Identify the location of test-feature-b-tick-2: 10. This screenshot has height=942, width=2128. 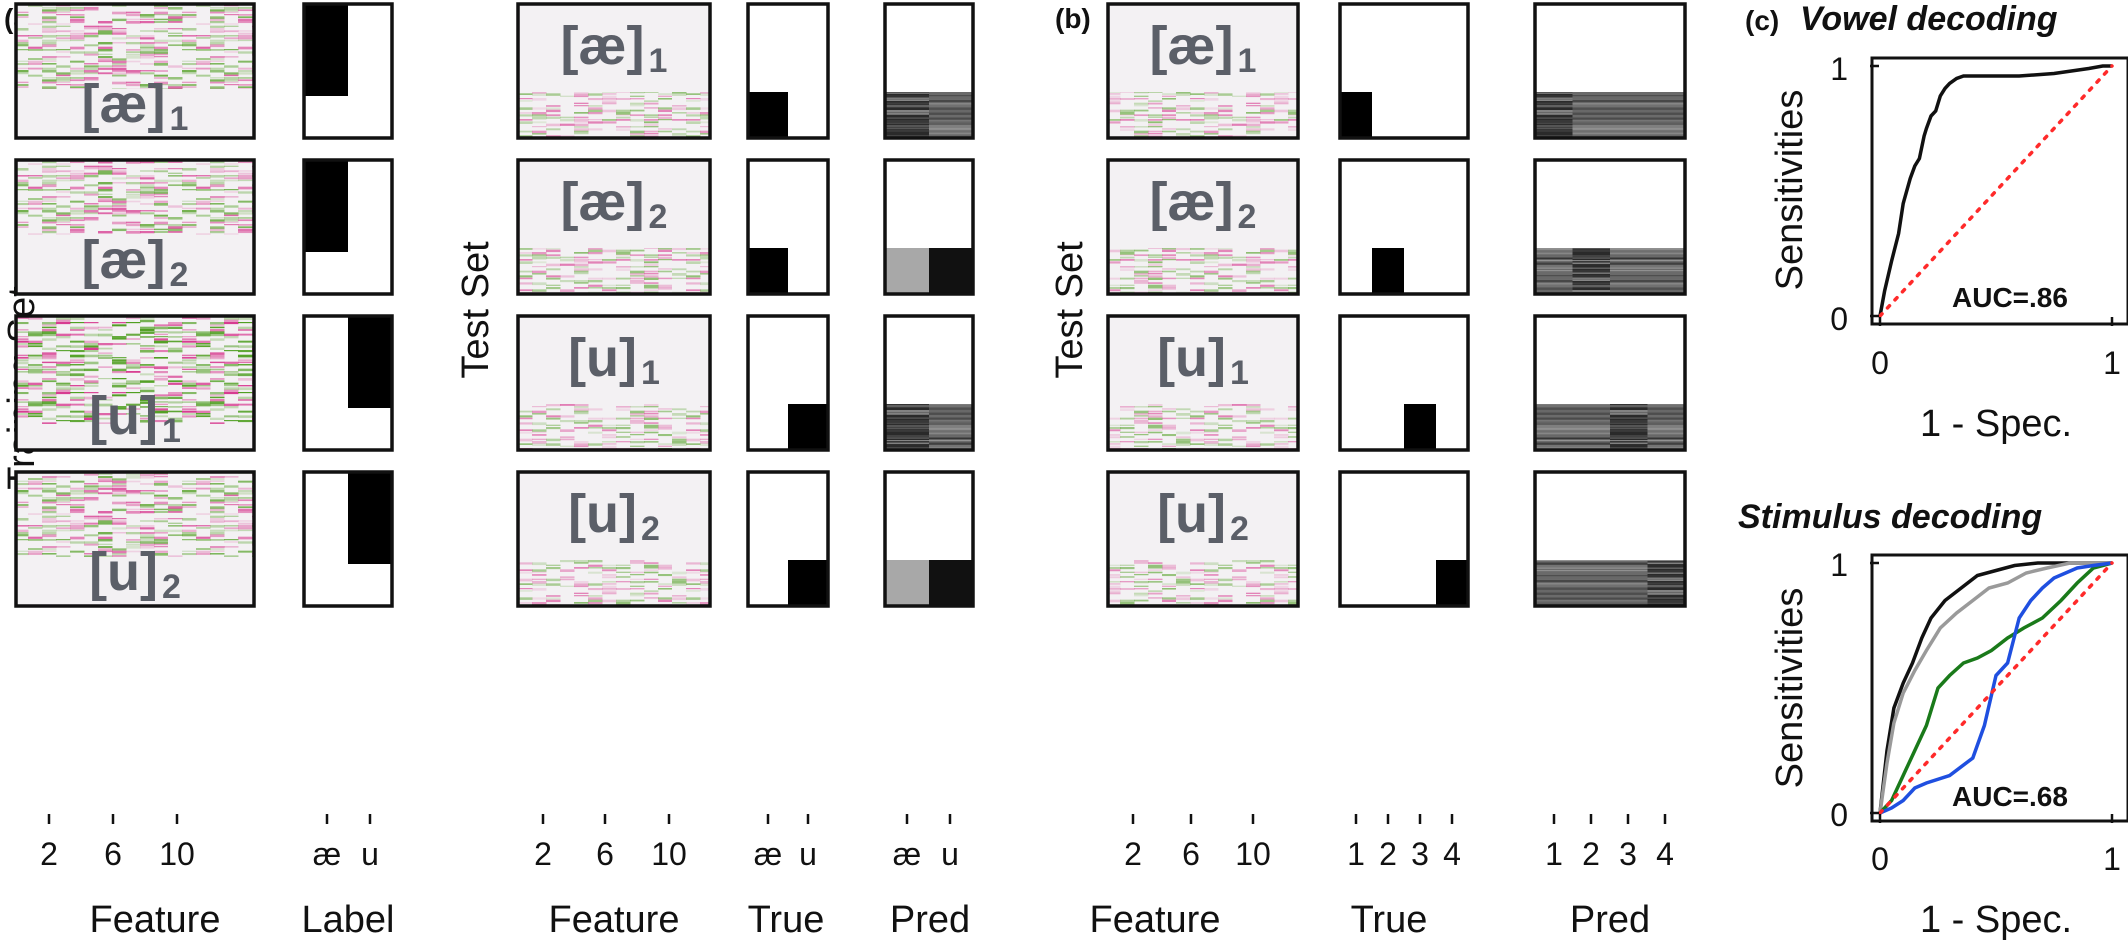
(1253, 854).